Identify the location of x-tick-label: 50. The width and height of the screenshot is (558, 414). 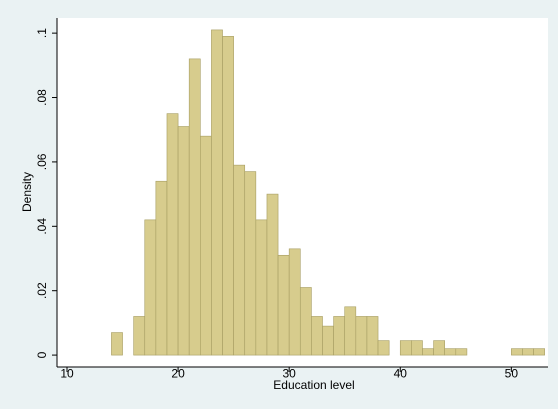
(512, 374).